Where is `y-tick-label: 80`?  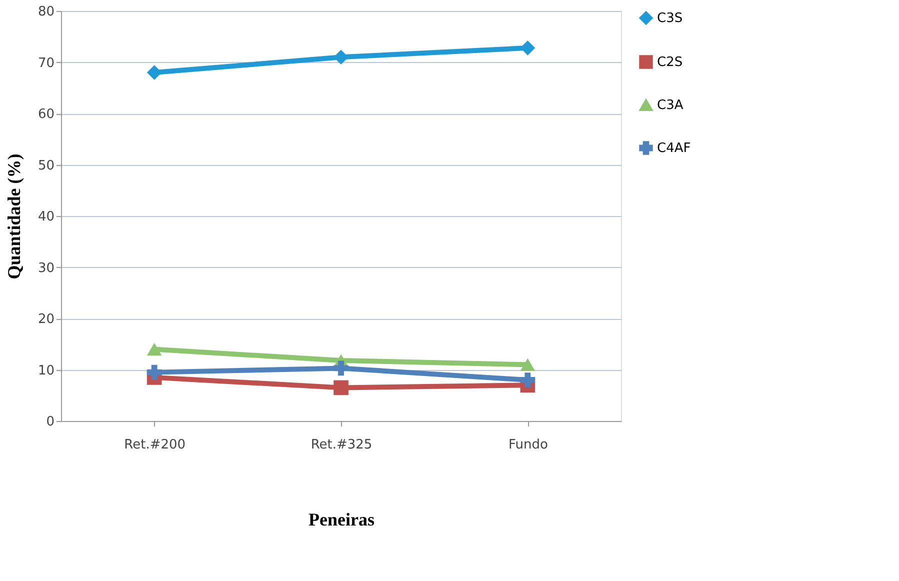
y-tick-label: 80 is located at coordinates (46, 12).